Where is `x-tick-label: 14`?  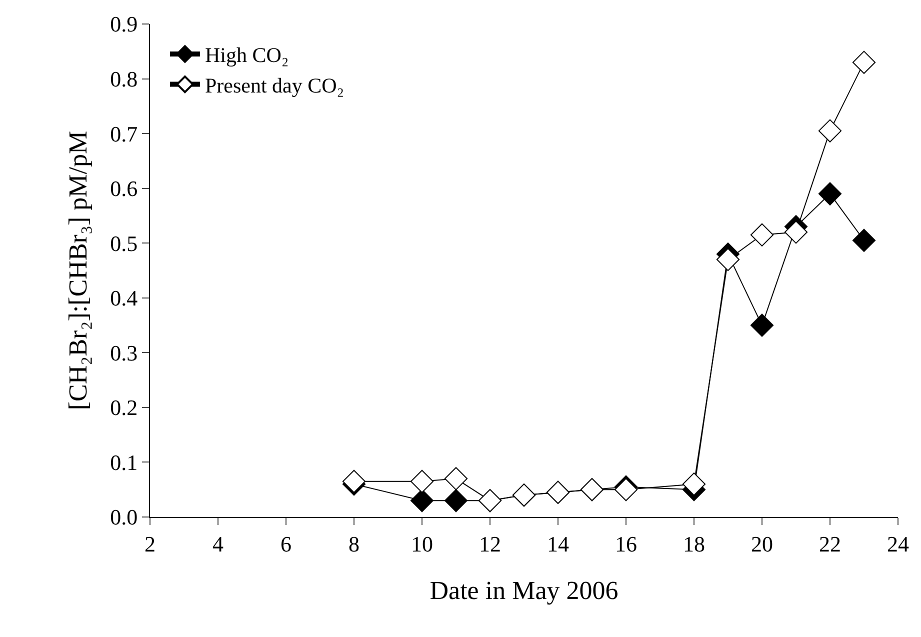
x-tick-label: 14 is located at coordinates (558, 543).